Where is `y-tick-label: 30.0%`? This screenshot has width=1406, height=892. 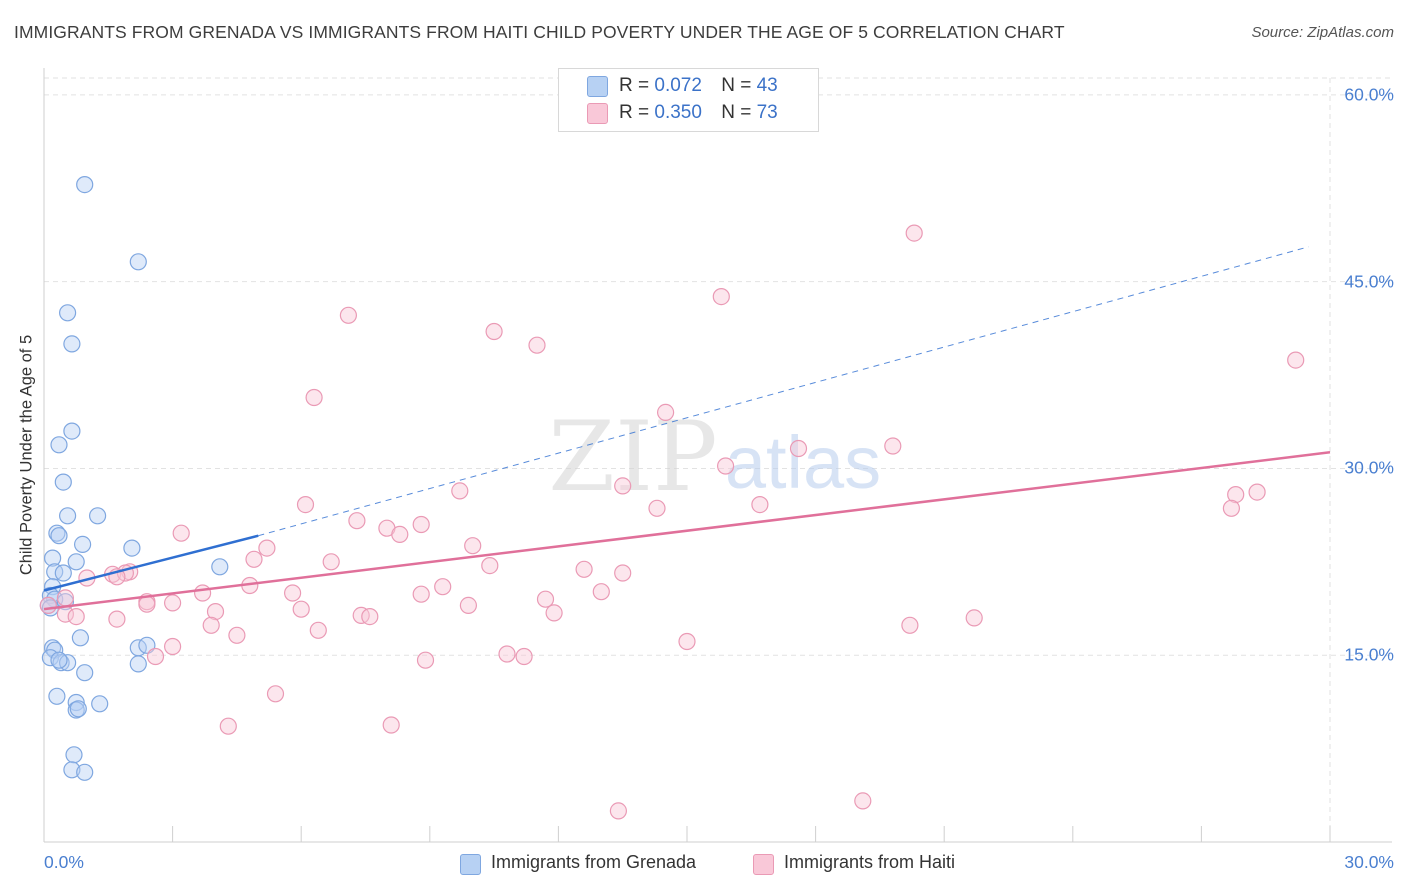
y-tick-label: 30.0% is located at coordinates (1369, 467).